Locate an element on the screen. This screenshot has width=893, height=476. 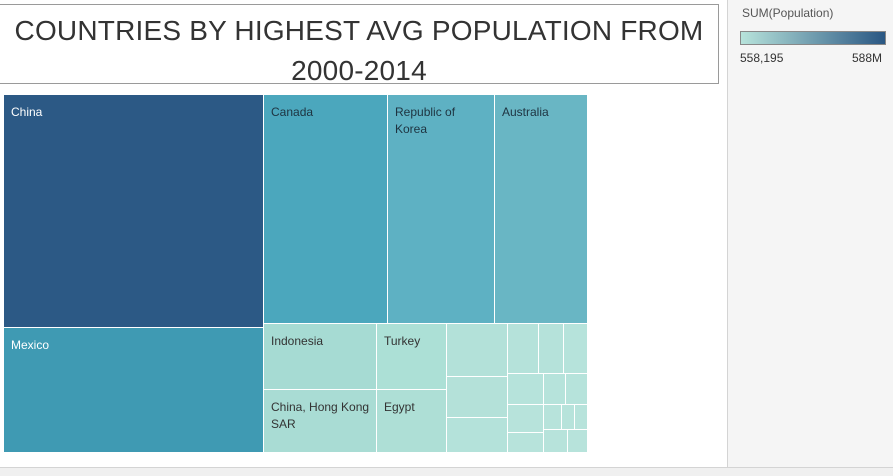
treemap-cell: Indonesia is located at coordinates (320, 357).